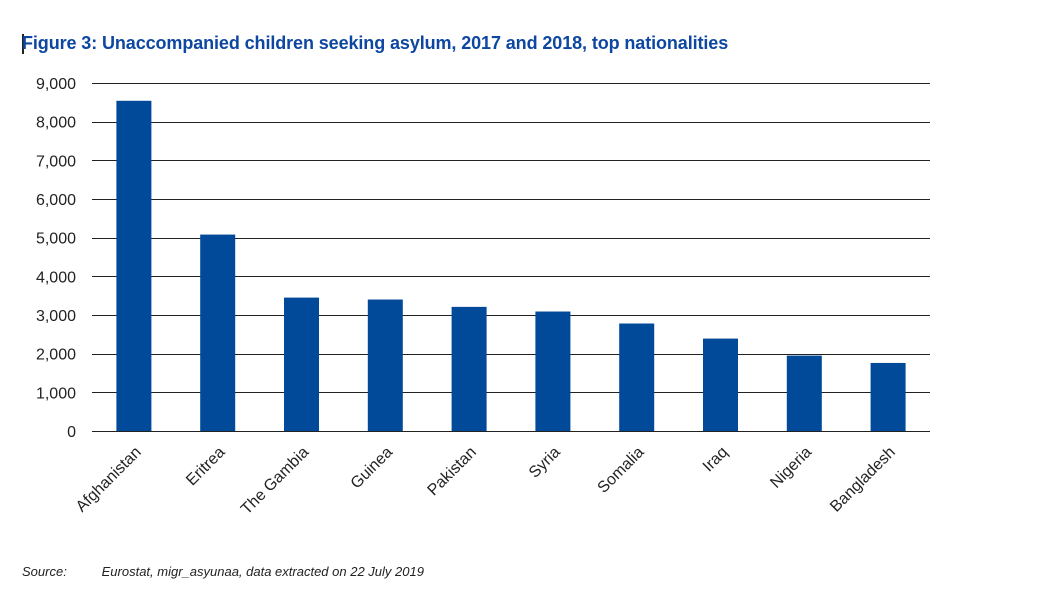 This screenshot has width=1042, height=606. Describe the element at coordinates (863, 480) in the screenshot. I see `x-tick-label: Bangladesh` at that location.